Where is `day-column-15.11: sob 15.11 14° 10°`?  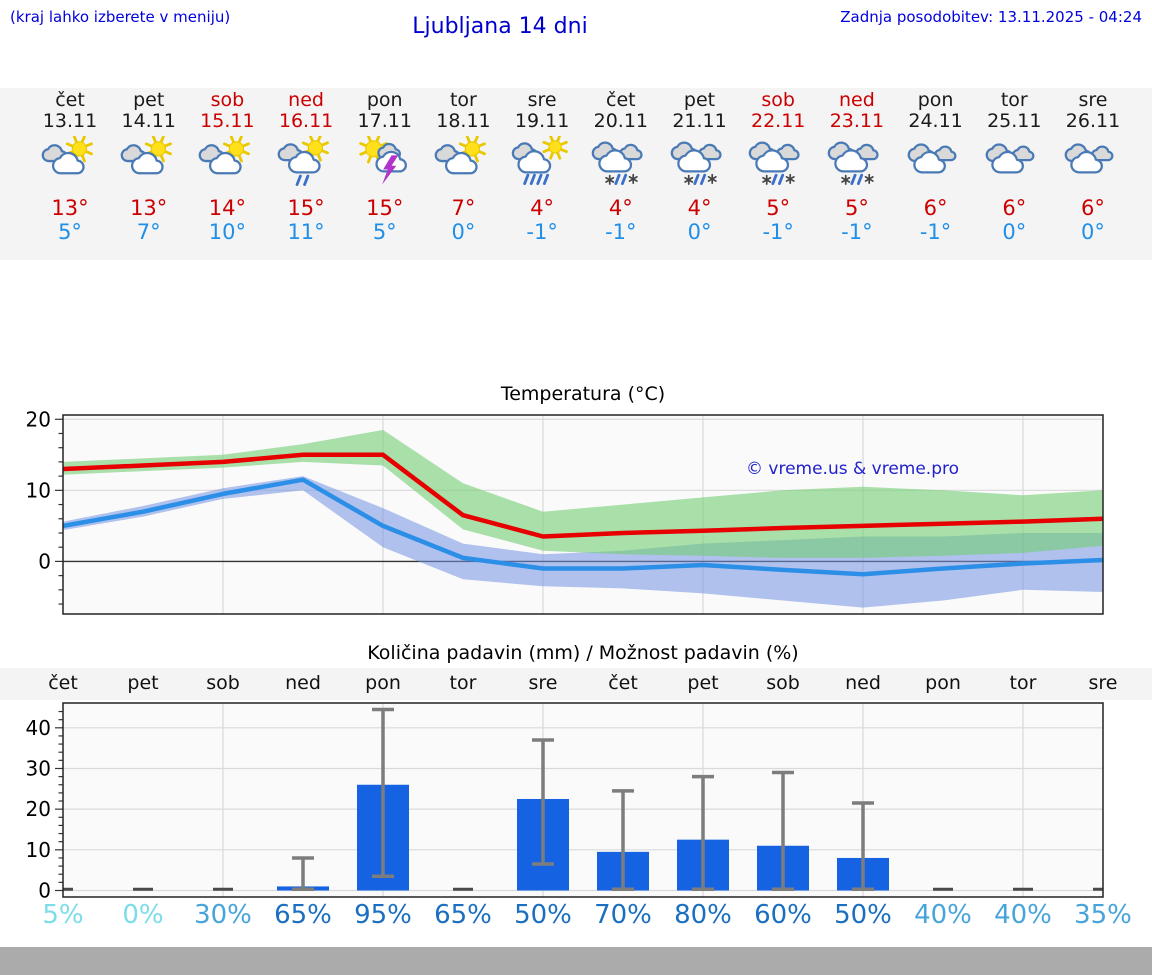 day-column-15.11: sob 15.11 14° 10° is located at coordinates (227, 166).